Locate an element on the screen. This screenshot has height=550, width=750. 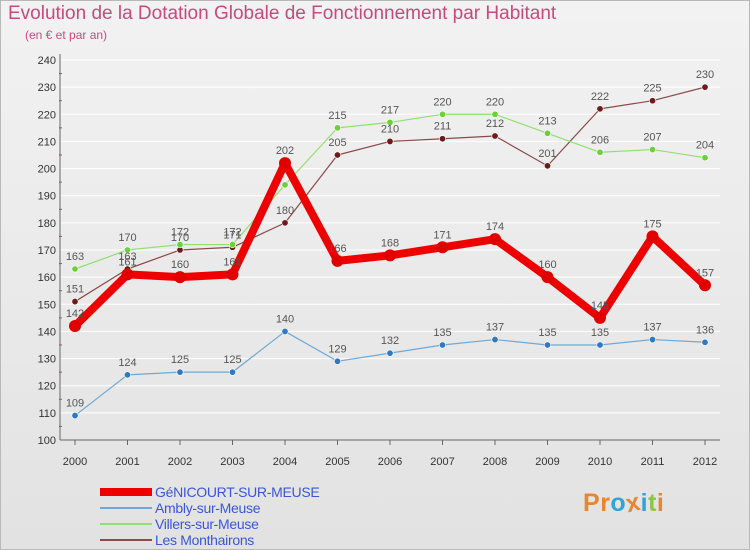
data-label: 151 is located at coordinates (75, 290).